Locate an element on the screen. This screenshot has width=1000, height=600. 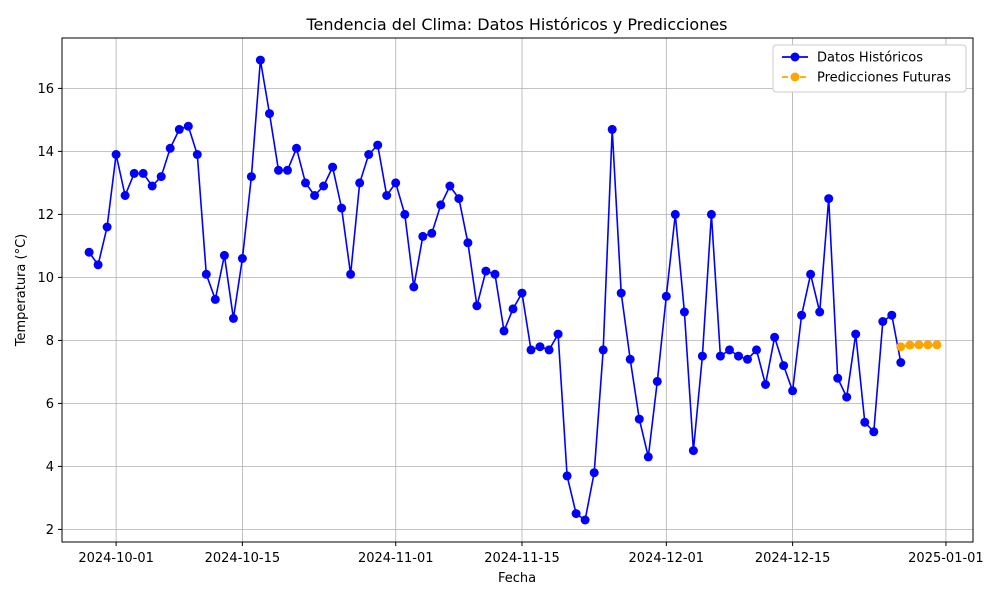
y-tick-label: 2 is located at coordinates (50, 530).